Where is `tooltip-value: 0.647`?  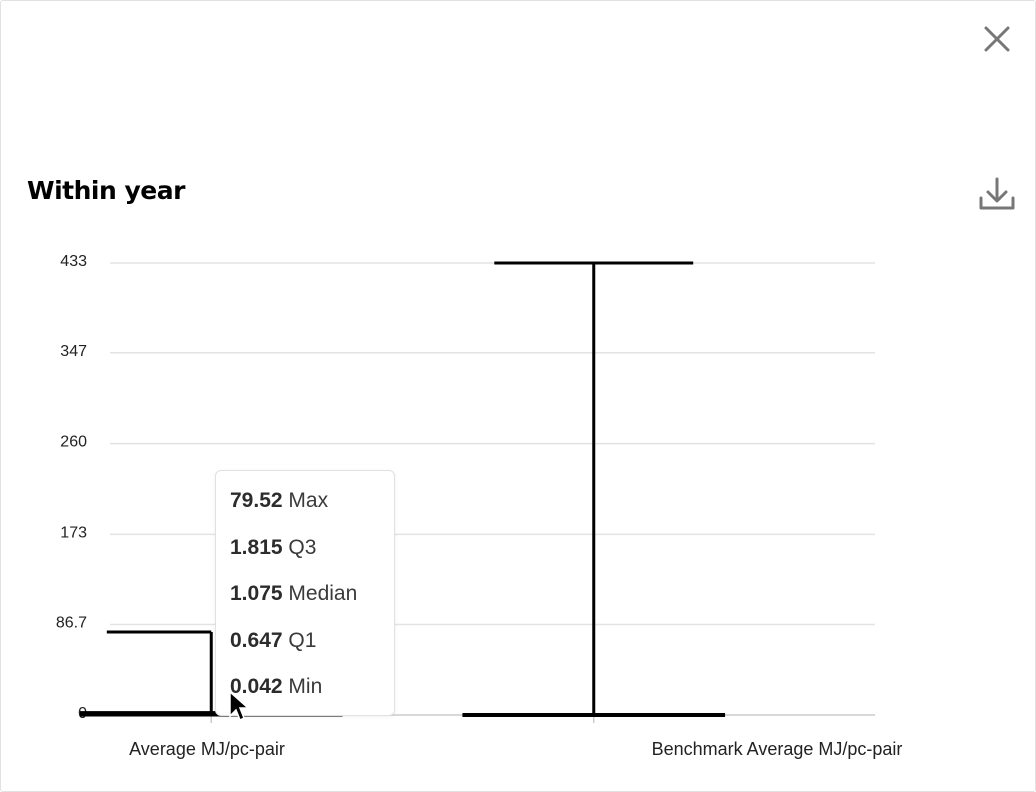 tooltip-value: 0.647 is located at coordinates (256, 640).